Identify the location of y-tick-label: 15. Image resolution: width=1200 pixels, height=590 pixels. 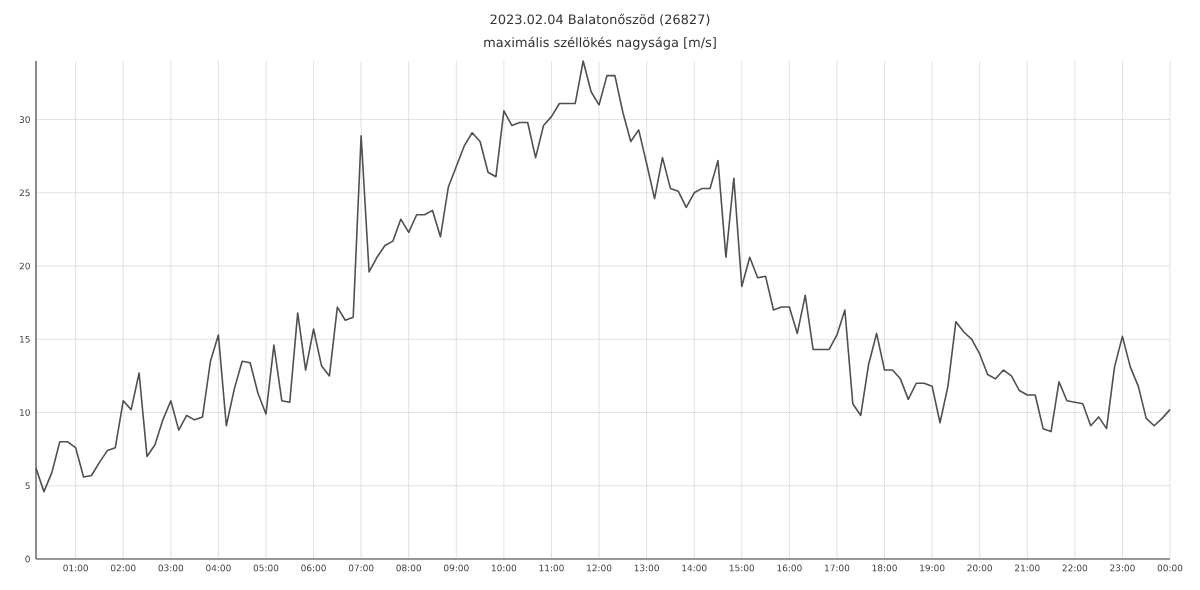
(25, 339).